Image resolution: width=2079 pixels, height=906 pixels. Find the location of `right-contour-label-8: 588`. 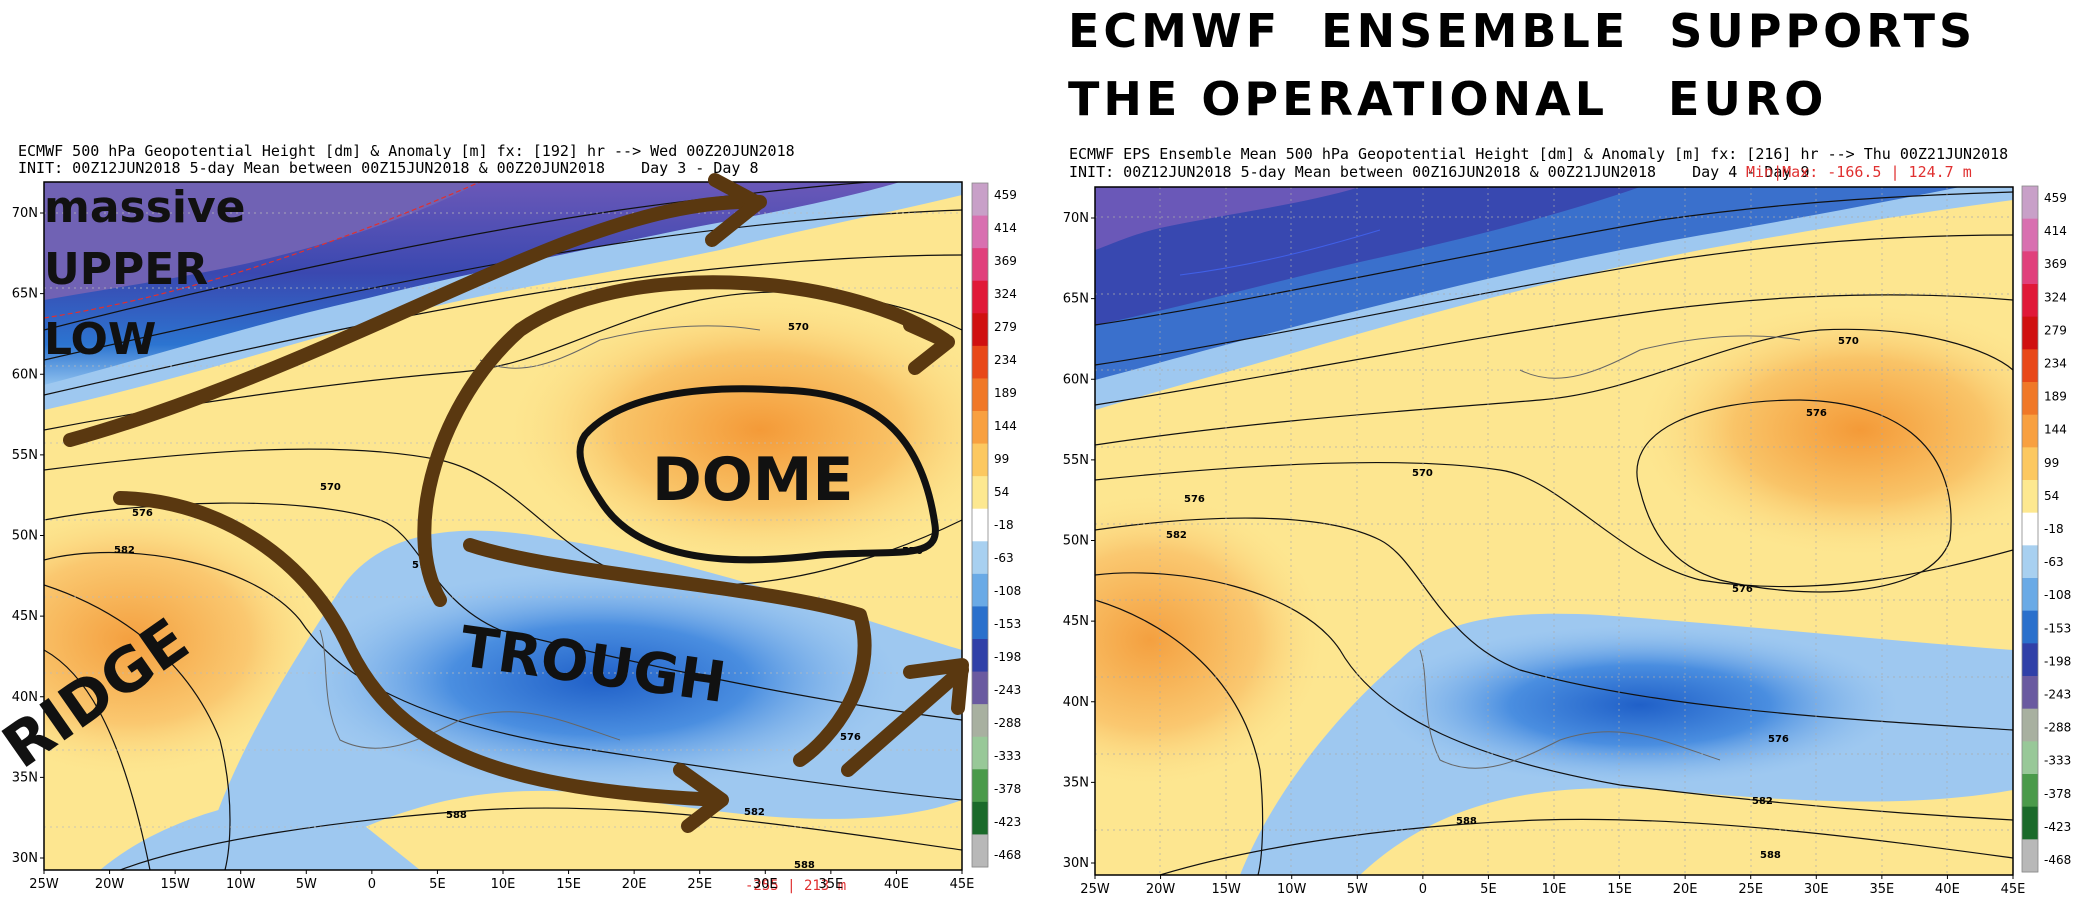

right-contour-label-8: 588 is located at coordinates (1770, 855).